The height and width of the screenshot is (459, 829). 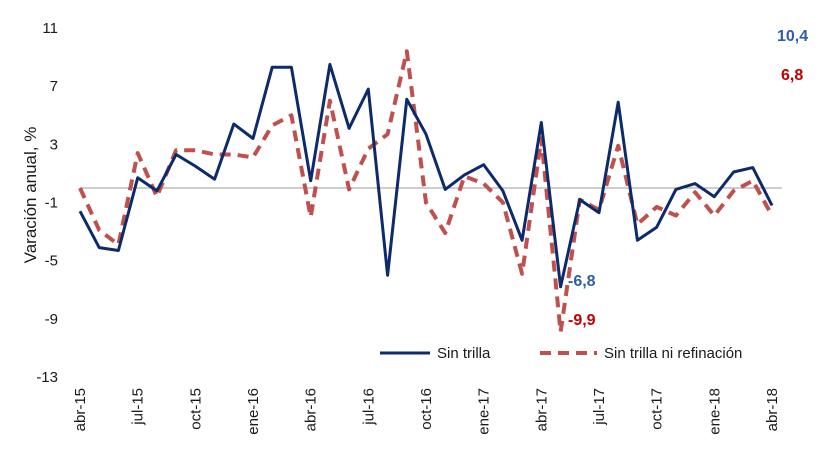 What do you see at coordinates (582, 320) in the screenshot?
I see `data-label-3: -9,9` at bounding box center [582, 320].